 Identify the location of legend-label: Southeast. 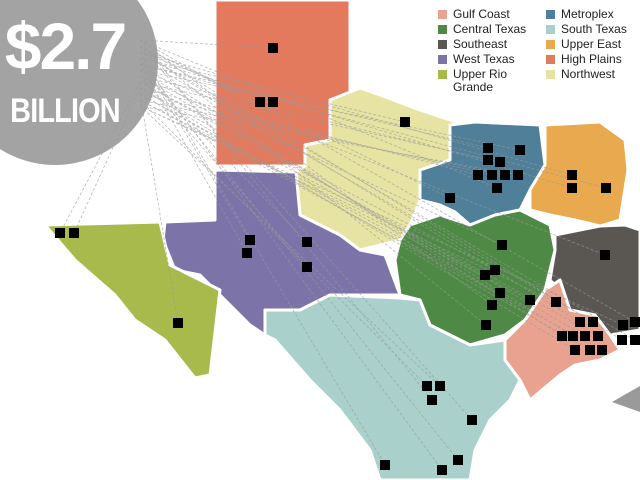
(480, 44).